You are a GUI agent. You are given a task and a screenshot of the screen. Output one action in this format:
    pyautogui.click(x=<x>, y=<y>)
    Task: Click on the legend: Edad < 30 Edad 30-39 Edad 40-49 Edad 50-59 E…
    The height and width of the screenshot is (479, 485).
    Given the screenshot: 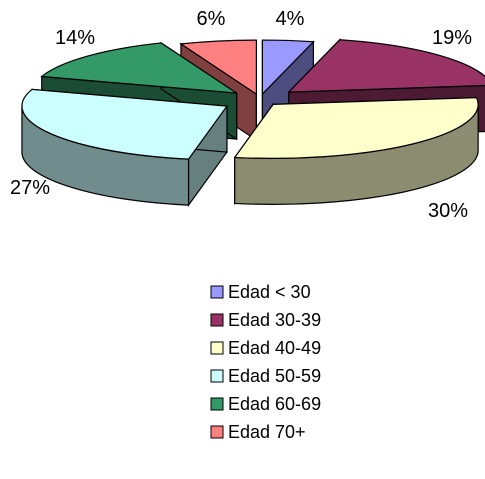 What is the action you would take?
    pyautogui.click(x=265, y=362)
    